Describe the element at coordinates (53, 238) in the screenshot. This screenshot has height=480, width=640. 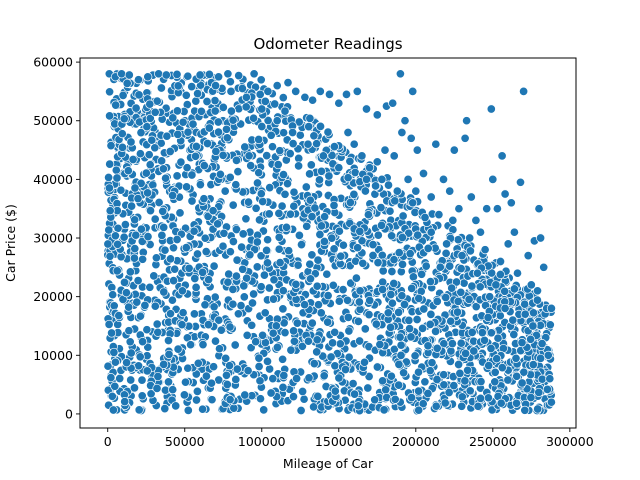
I see `y-tick-label: 30000` at that location.